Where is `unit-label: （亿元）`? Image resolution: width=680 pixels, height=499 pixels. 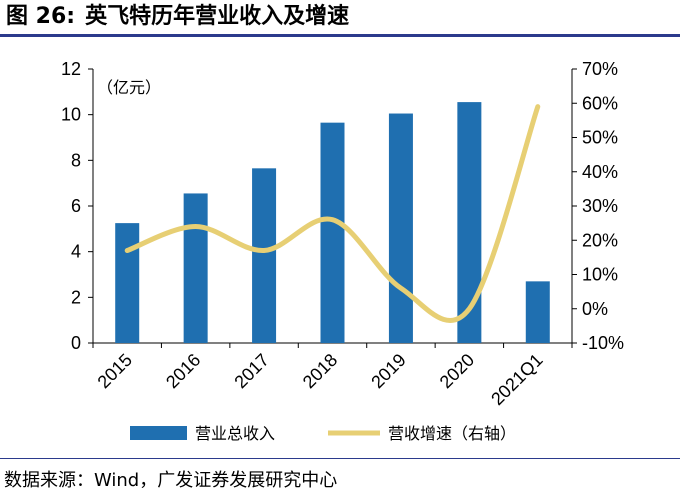 unit-label: （亿元） is located at coordinates (129, 87).